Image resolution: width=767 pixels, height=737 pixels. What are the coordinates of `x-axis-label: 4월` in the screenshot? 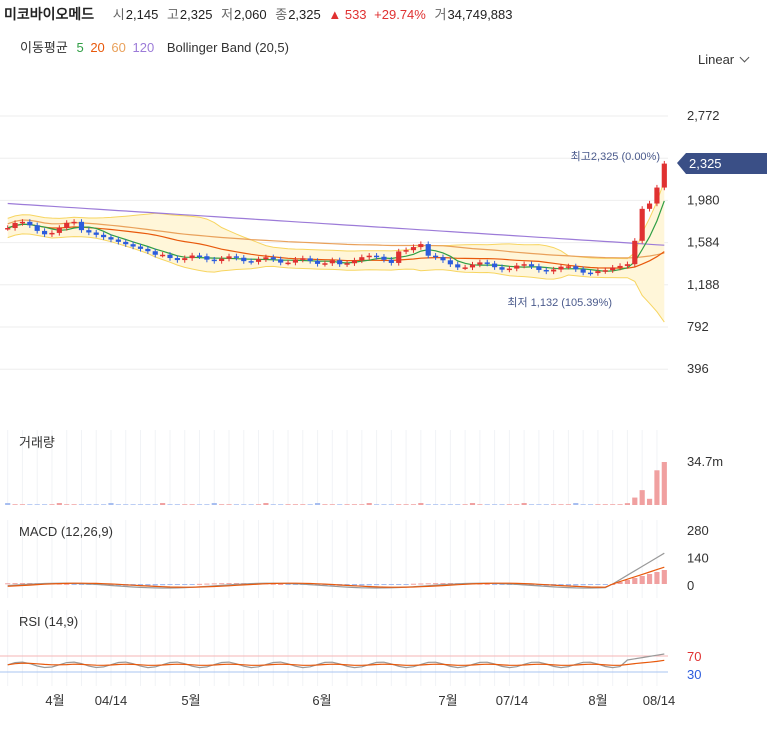 It's located at (54, 700).